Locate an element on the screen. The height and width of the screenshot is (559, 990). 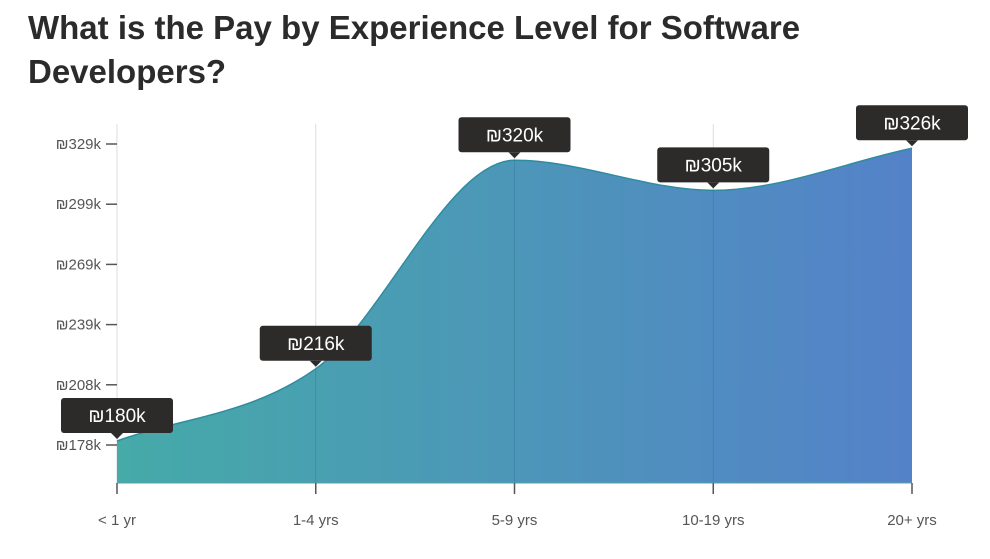
svg-text: ₪216k is located at coordinates (316, 344).